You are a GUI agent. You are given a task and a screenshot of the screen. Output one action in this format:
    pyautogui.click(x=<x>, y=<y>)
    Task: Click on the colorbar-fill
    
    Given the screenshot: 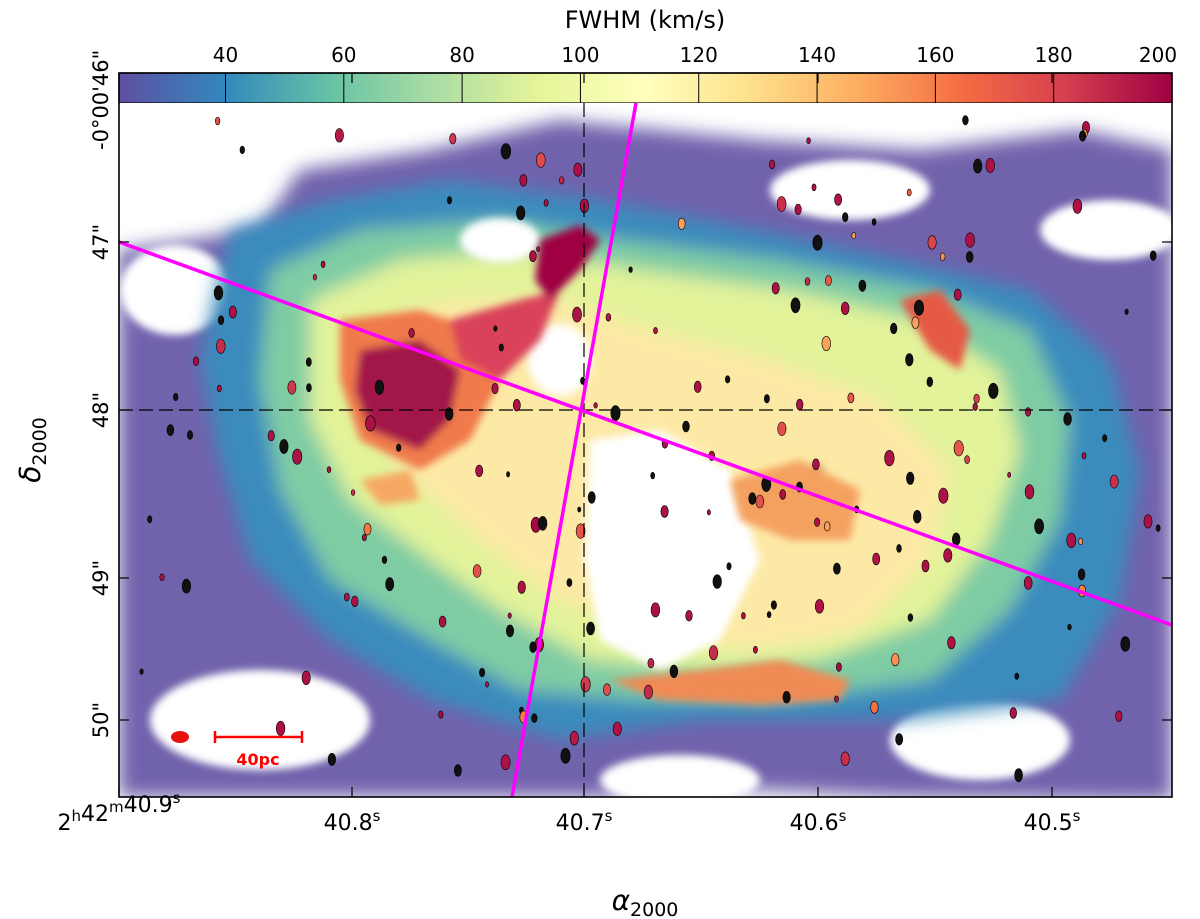 What is the action you would take?
    pyautogui.click(x=645, y=88)
    